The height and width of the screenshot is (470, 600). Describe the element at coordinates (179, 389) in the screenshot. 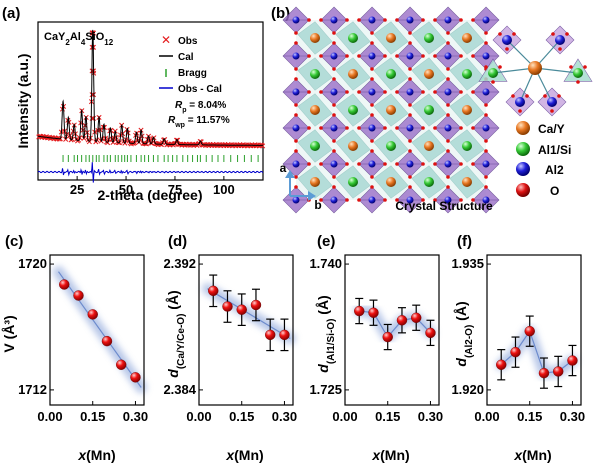

I see `y-tick-label: 2.384` at that location.